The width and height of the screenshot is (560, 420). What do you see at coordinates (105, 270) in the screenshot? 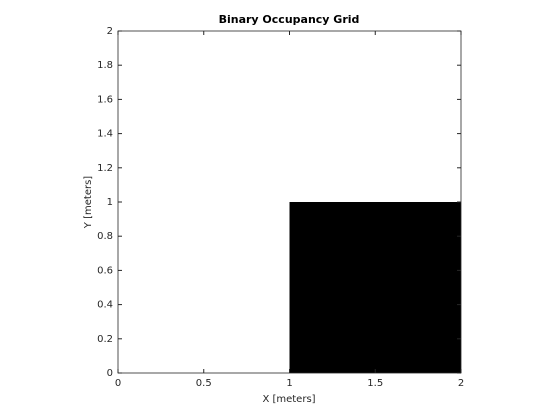
I see `y-tick-label: 0.6` at bounding box center [105, 270].